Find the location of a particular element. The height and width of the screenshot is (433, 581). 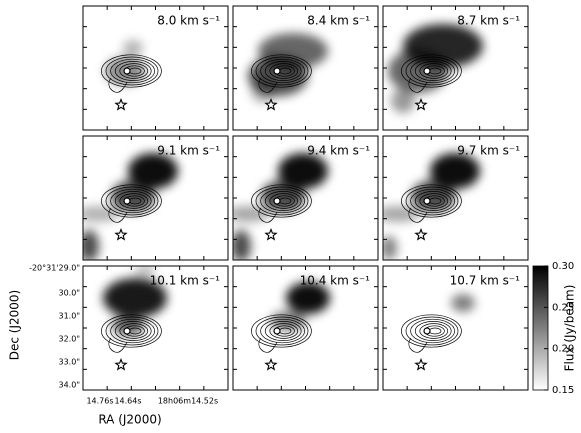

panel: 10.4 km s⁻¹ is located at coordinates (305, 328).